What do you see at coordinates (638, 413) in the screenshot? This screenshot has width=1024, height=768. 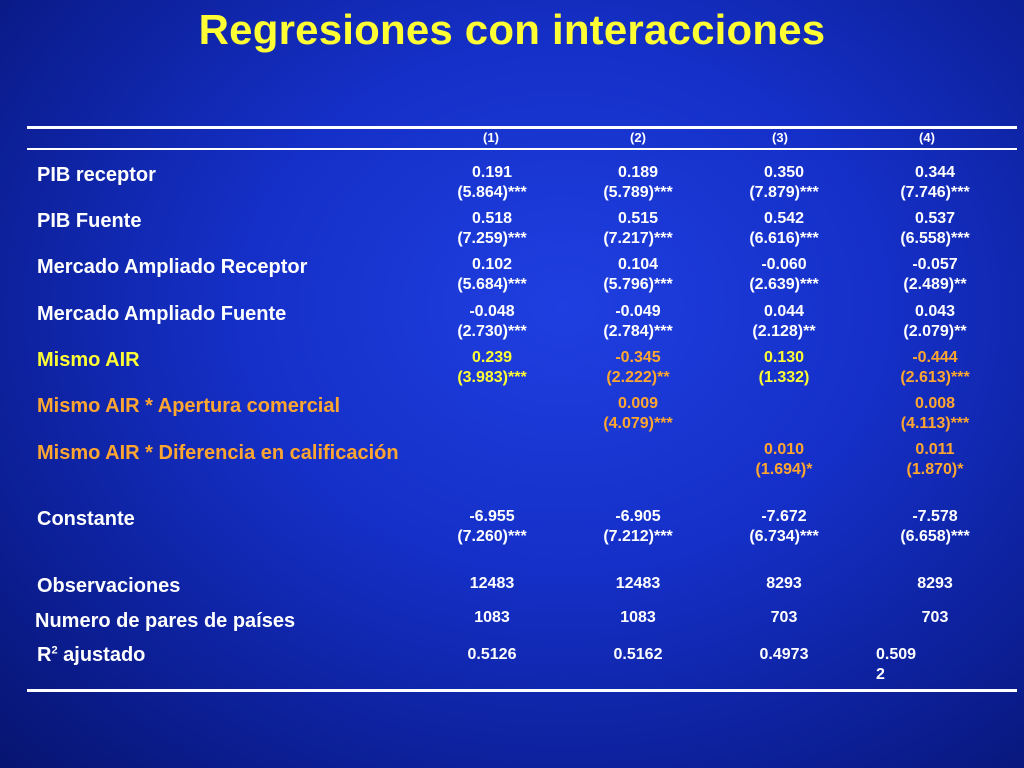 I see `coef-mismo-air-apertura-2: 0.009 (4.079)***` at bounding box center [638, 413].